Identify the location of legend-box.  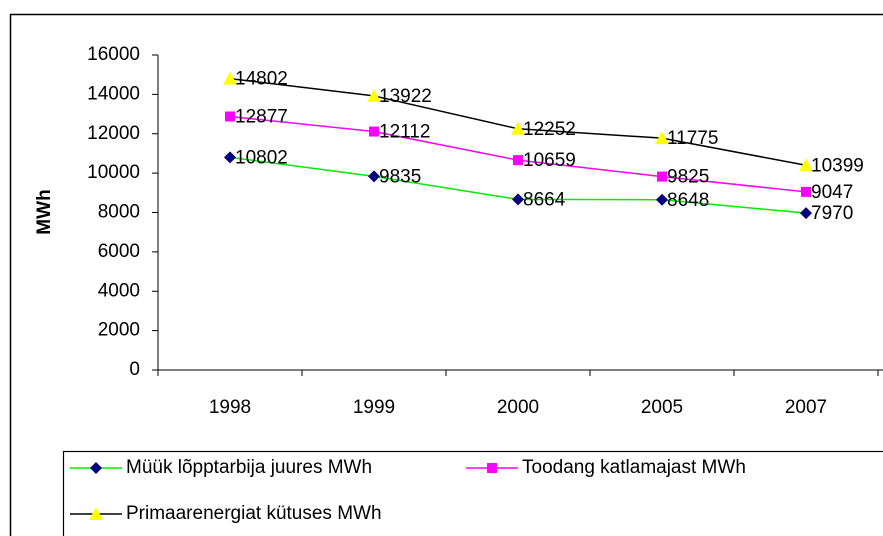
(472, 493).